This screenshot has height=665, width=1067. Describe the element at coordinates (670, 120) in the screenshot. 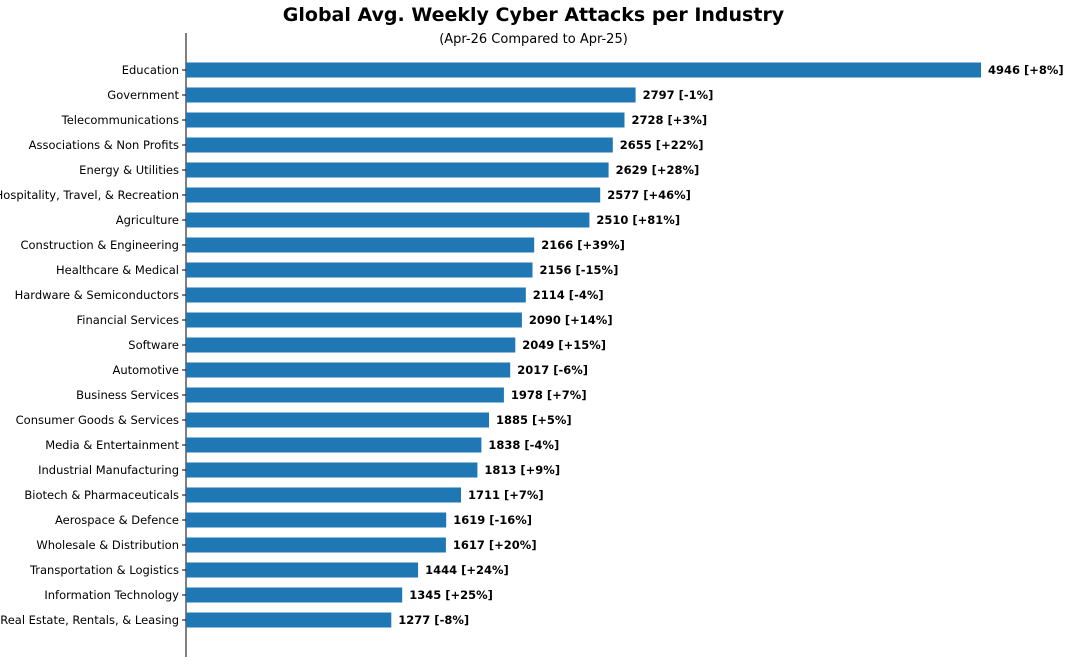

I see `value-label: 2728 [+3%]` at that location.